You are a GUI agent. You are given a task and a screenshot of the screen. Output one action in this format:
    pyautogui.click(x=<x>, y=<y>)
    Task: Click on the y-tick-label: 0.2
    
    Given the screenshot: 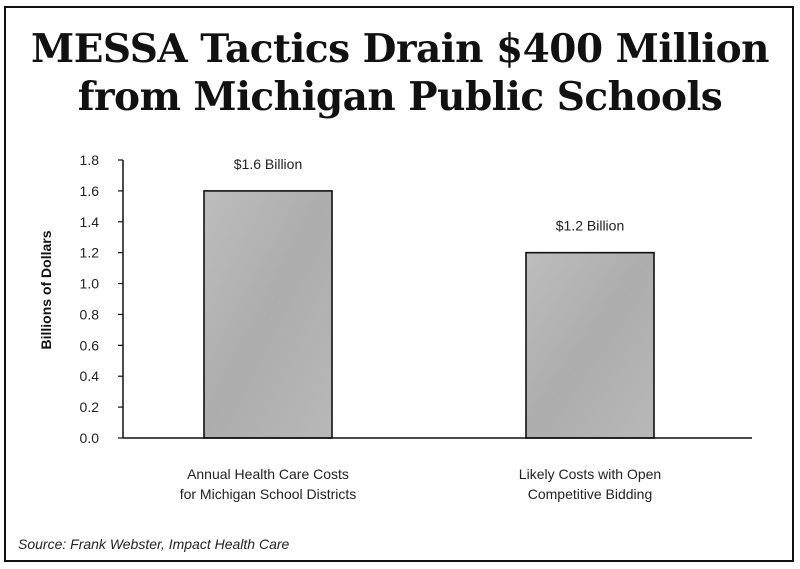 What is the action you would take?
    pyautogui.click(x=90, y=407)
    